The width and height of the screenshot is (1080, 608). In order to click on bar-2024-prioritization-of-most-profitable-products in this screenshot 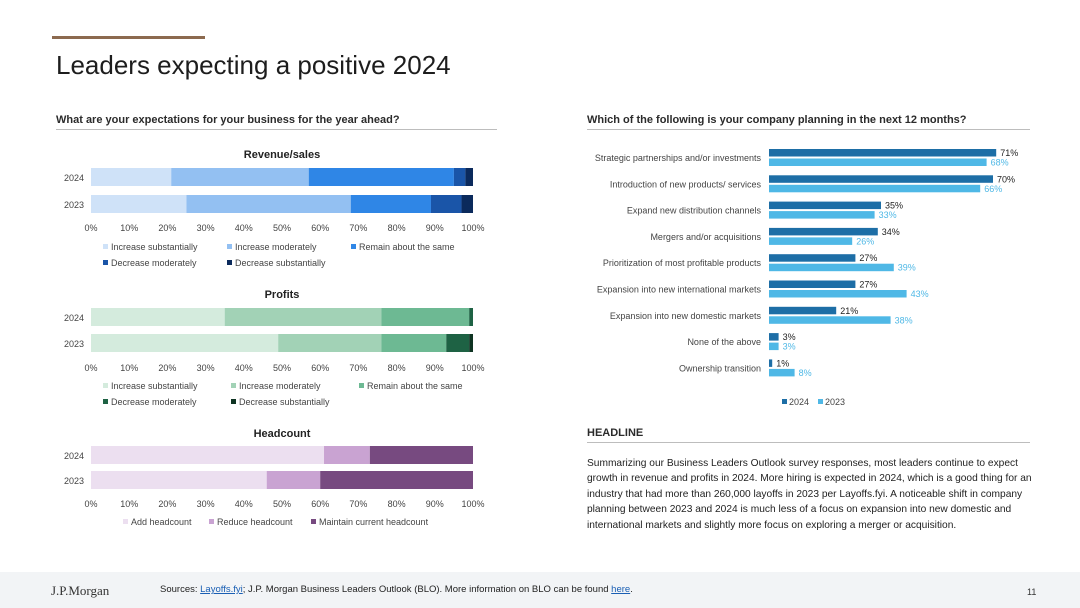, I will do `click(812, 258)`.